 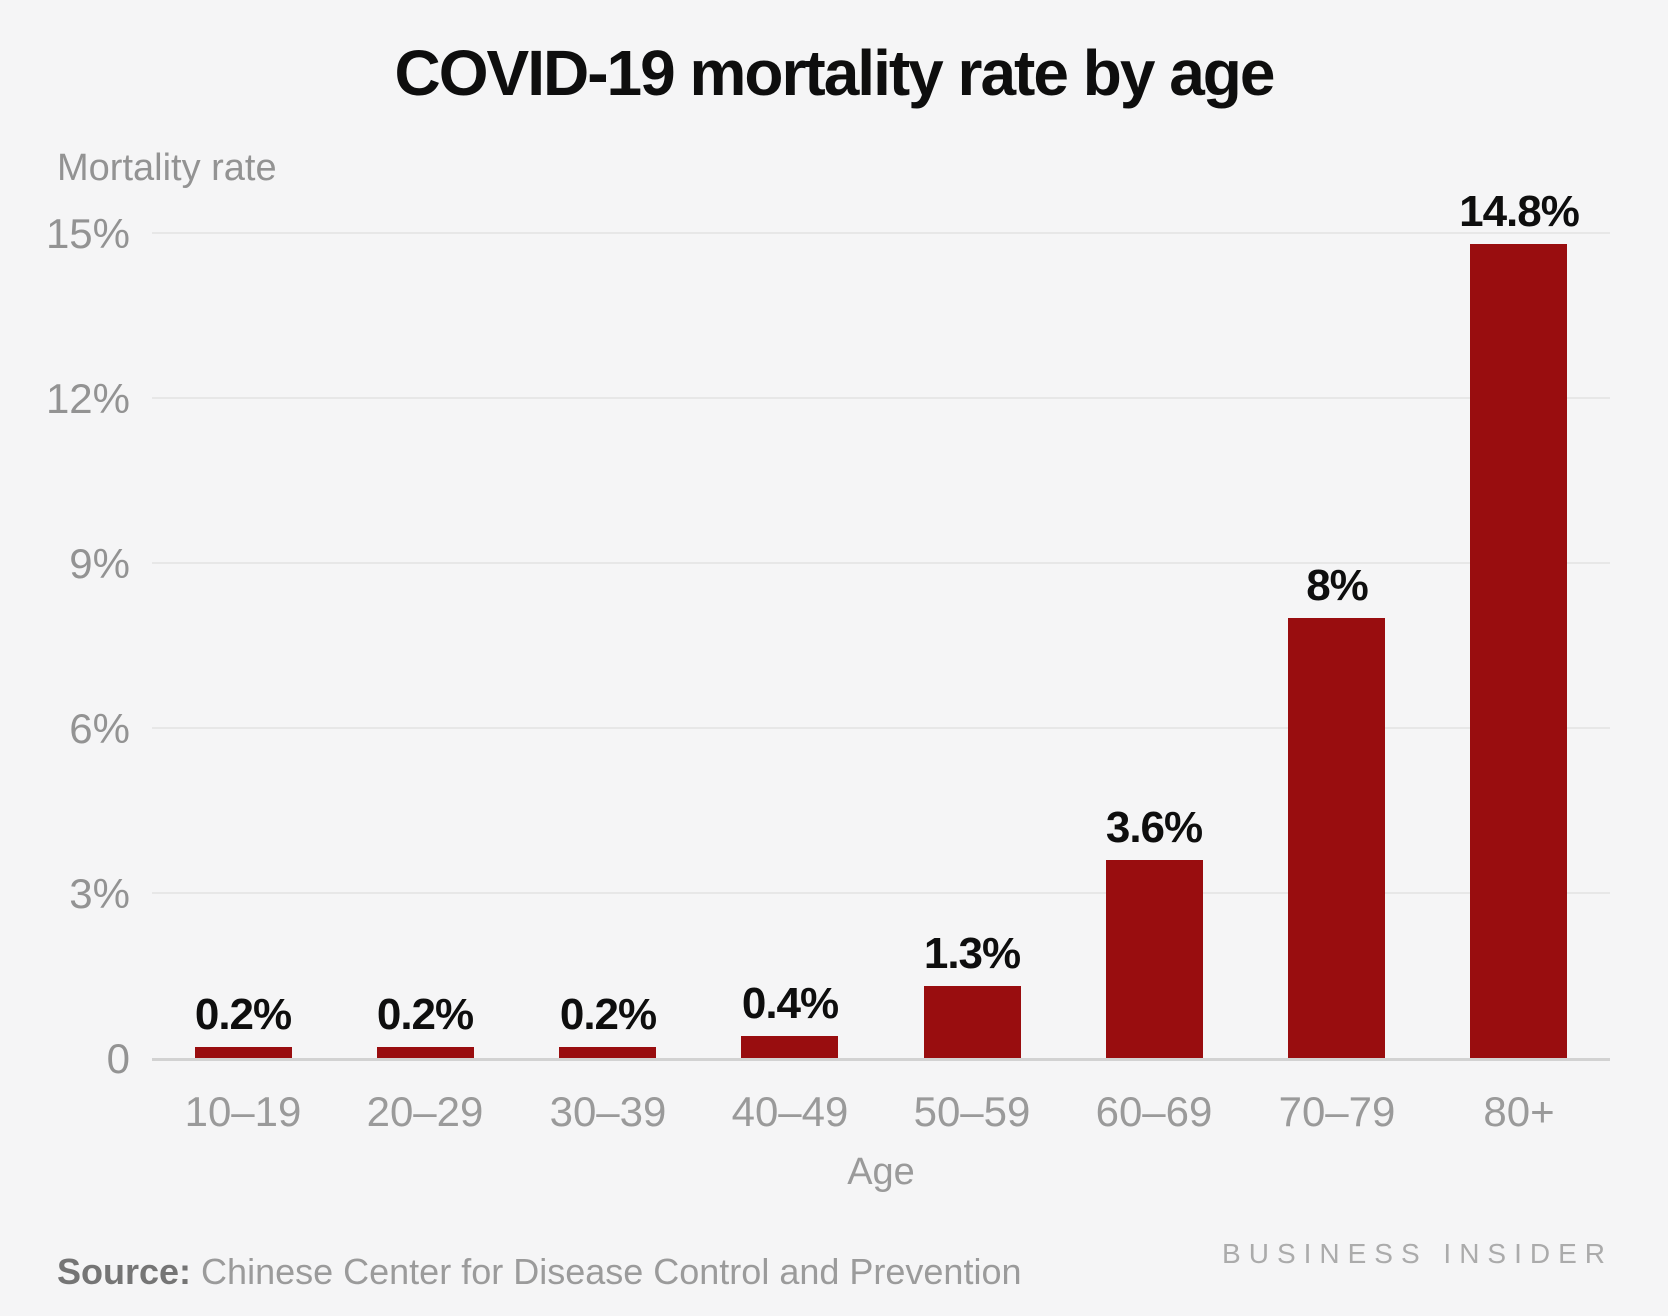 What do you see at coordinates (607, 1052) in the screenshot?
I see `bar-30–39` at bounding box center [607, 1052].